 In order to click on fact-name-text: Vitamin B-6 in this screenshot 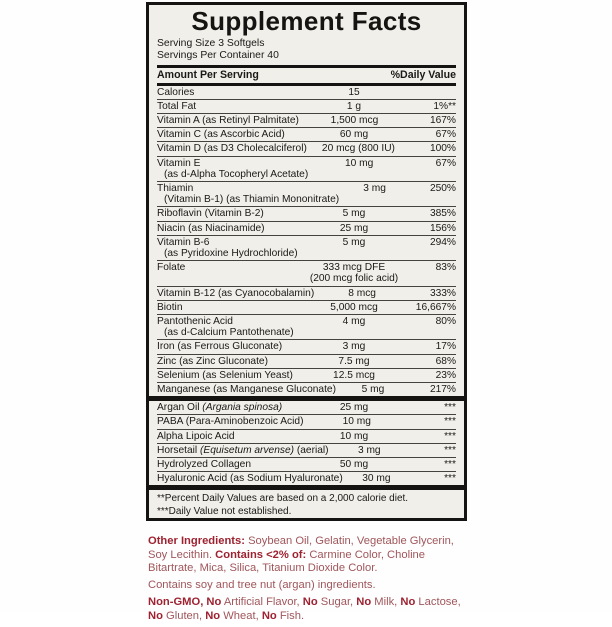, I will do `click(183, 242)`.